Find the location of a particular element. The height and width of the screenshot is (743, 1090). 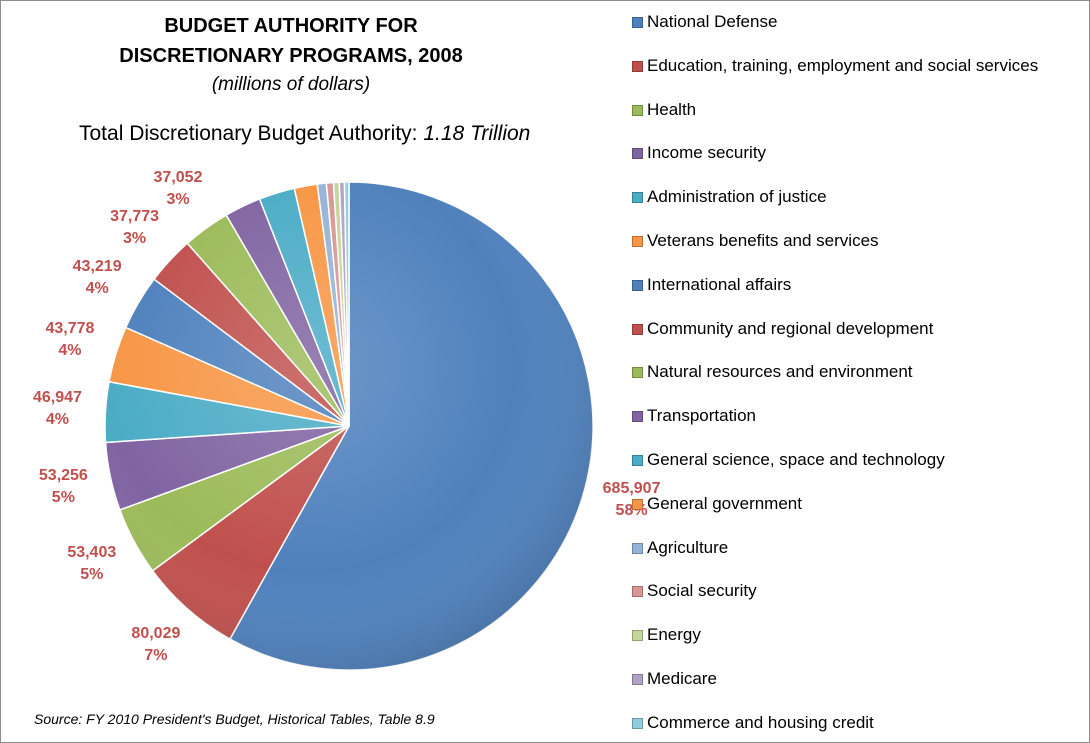

data-label-health: 53,403 5% is located at coordinates (92, 564).